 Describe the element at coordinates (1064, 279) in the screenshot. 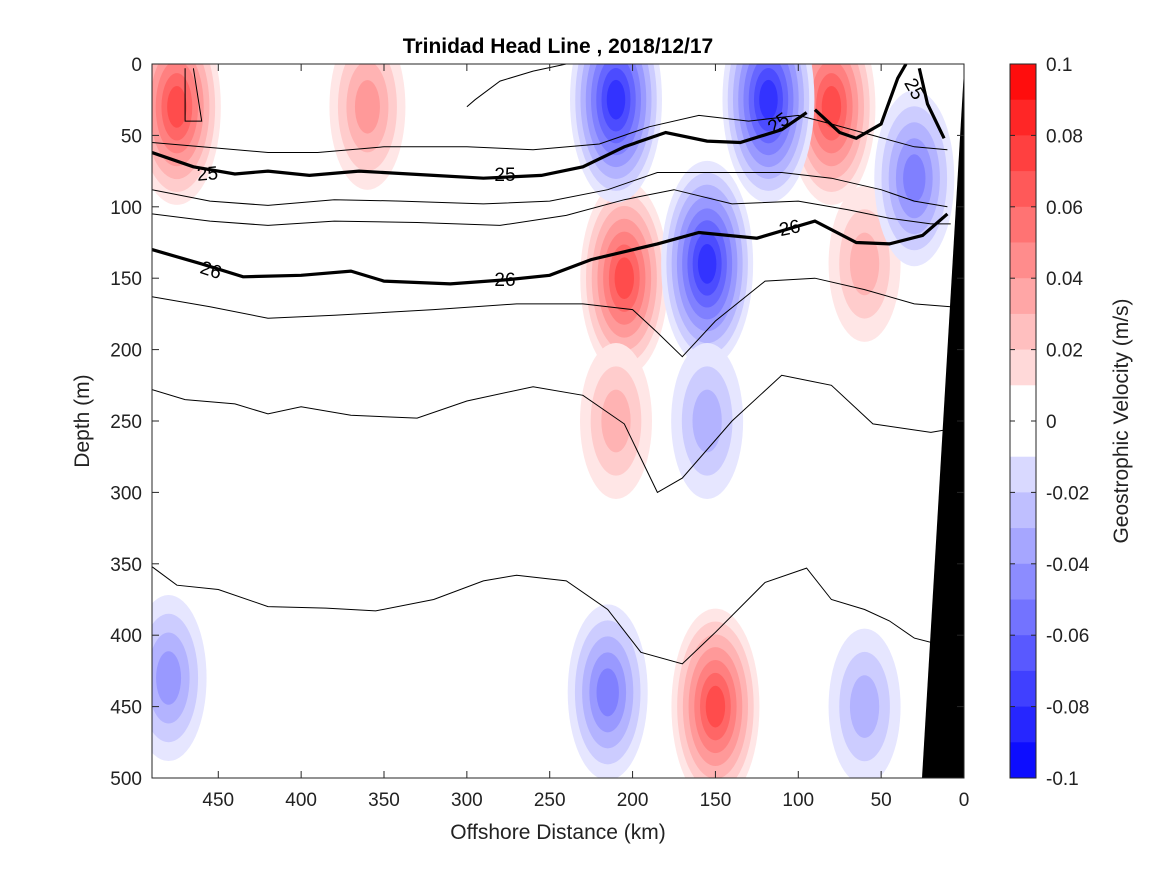

I see `colorbar-tick-label: 0.04` at that location.